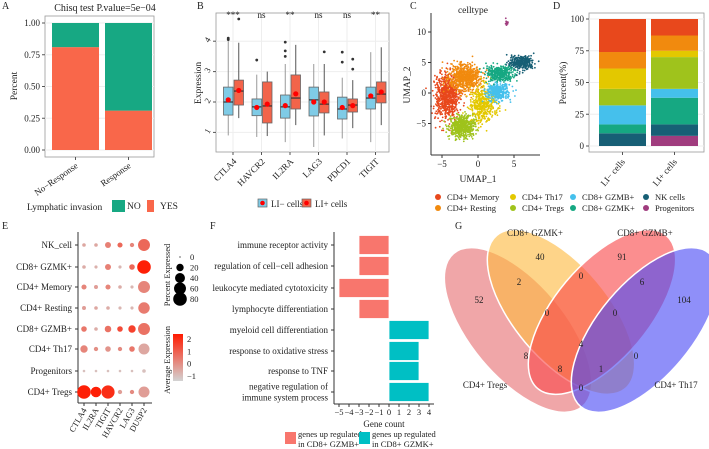 The width and height of the screenshot is (709, 449). What do you see at coordinates (288, 387) in the screenshot?
I see `term-label: negative regulation of` at bounding box center [288, 387].